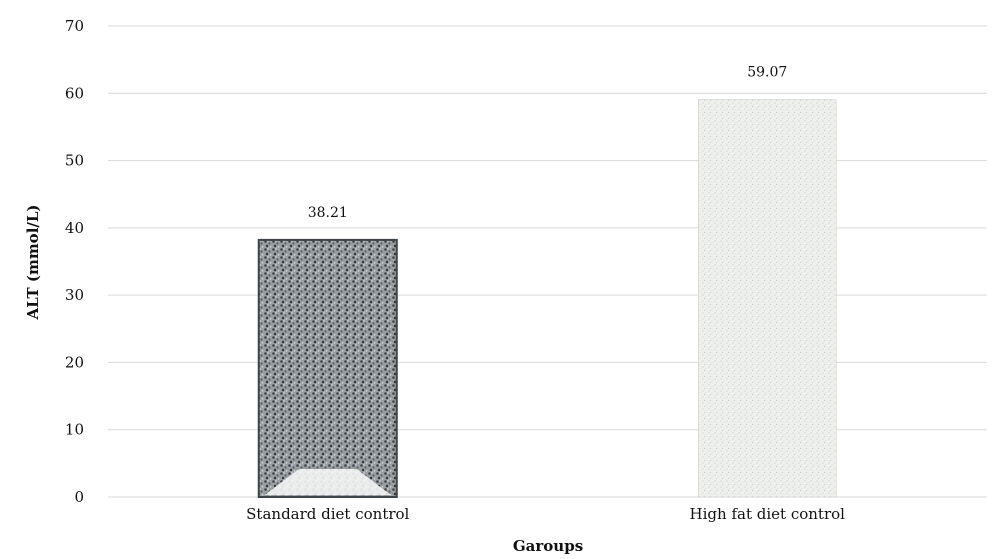 The height and width of the screenshot is (559, 1000). I want to click on y-tick-label: 20, so click(74, 362).